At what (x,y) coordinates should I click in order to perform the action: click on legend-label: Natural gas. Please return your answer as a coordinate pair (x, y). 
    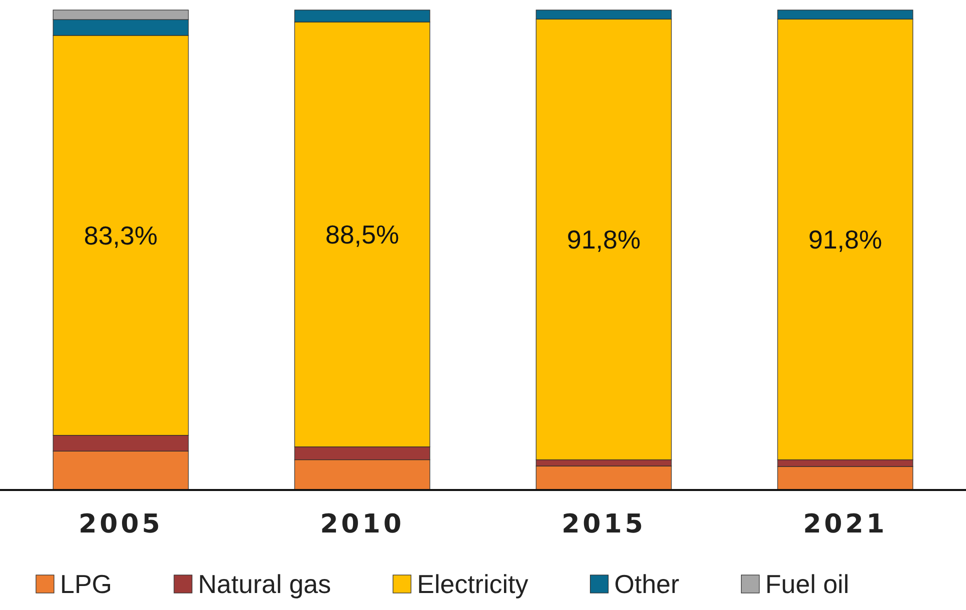
    Looking at the image, I should click on (264, 584).